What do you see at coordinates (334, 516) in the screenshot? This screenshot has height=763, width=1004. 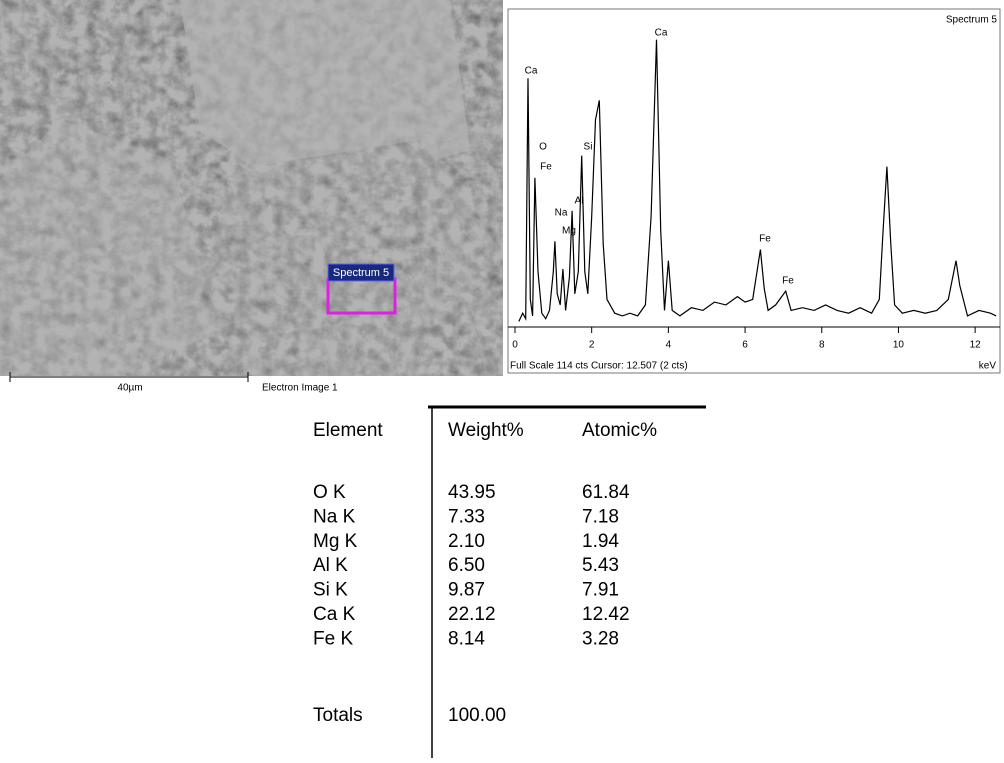 I see `table-cell: Na K` at bounding box center [334, 516].